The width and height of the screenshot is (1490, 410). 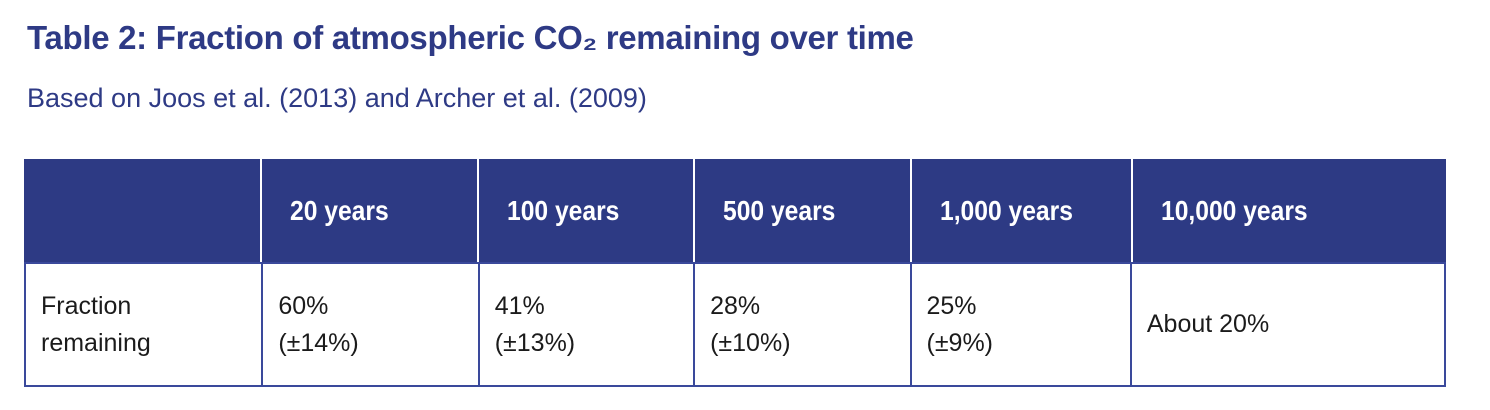 I want to click on header-cell-500-years: 500 years, so click(x=803, y=210).